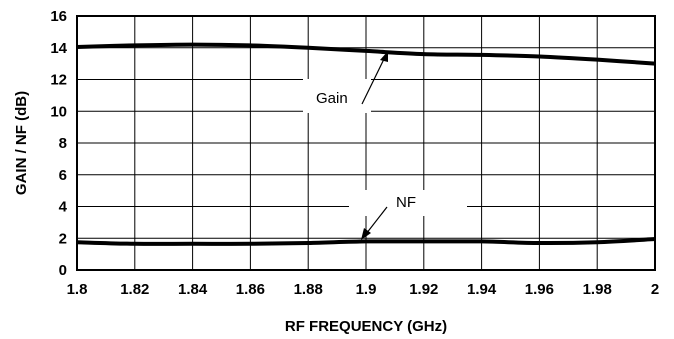 This screenshot has width=674, height=339. Describe the element at coordinates (58, 80) in the screenshot. I see `y-tick-label: 12` at that location.